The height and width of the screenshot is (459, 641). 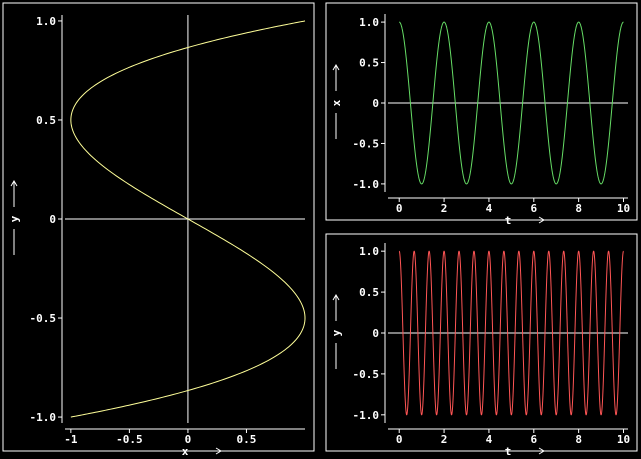 I want to click on y-axis-label: x, so click(x=336, y=102).